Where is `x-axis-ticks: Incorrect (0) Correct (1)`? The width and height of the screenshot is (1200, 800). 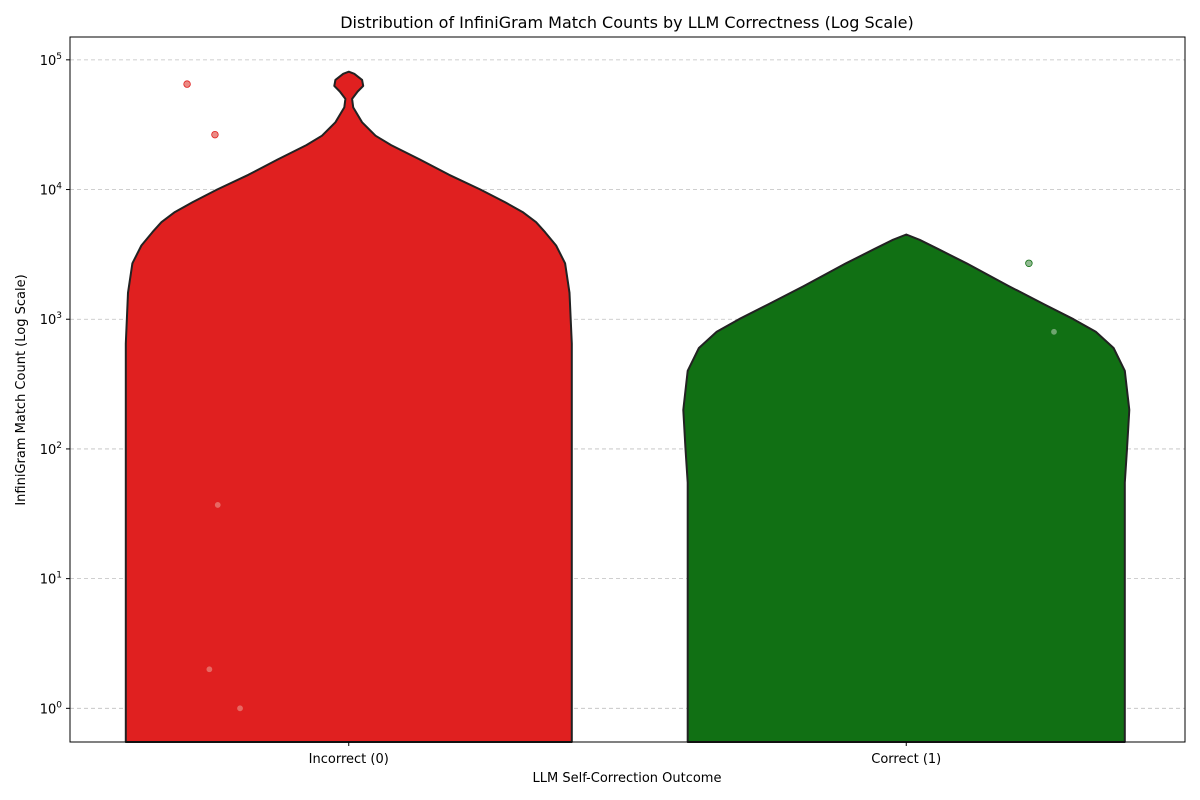 x-axis-ticks: Incorrect (0) Correct (1) is located at coordinates (625, 754).